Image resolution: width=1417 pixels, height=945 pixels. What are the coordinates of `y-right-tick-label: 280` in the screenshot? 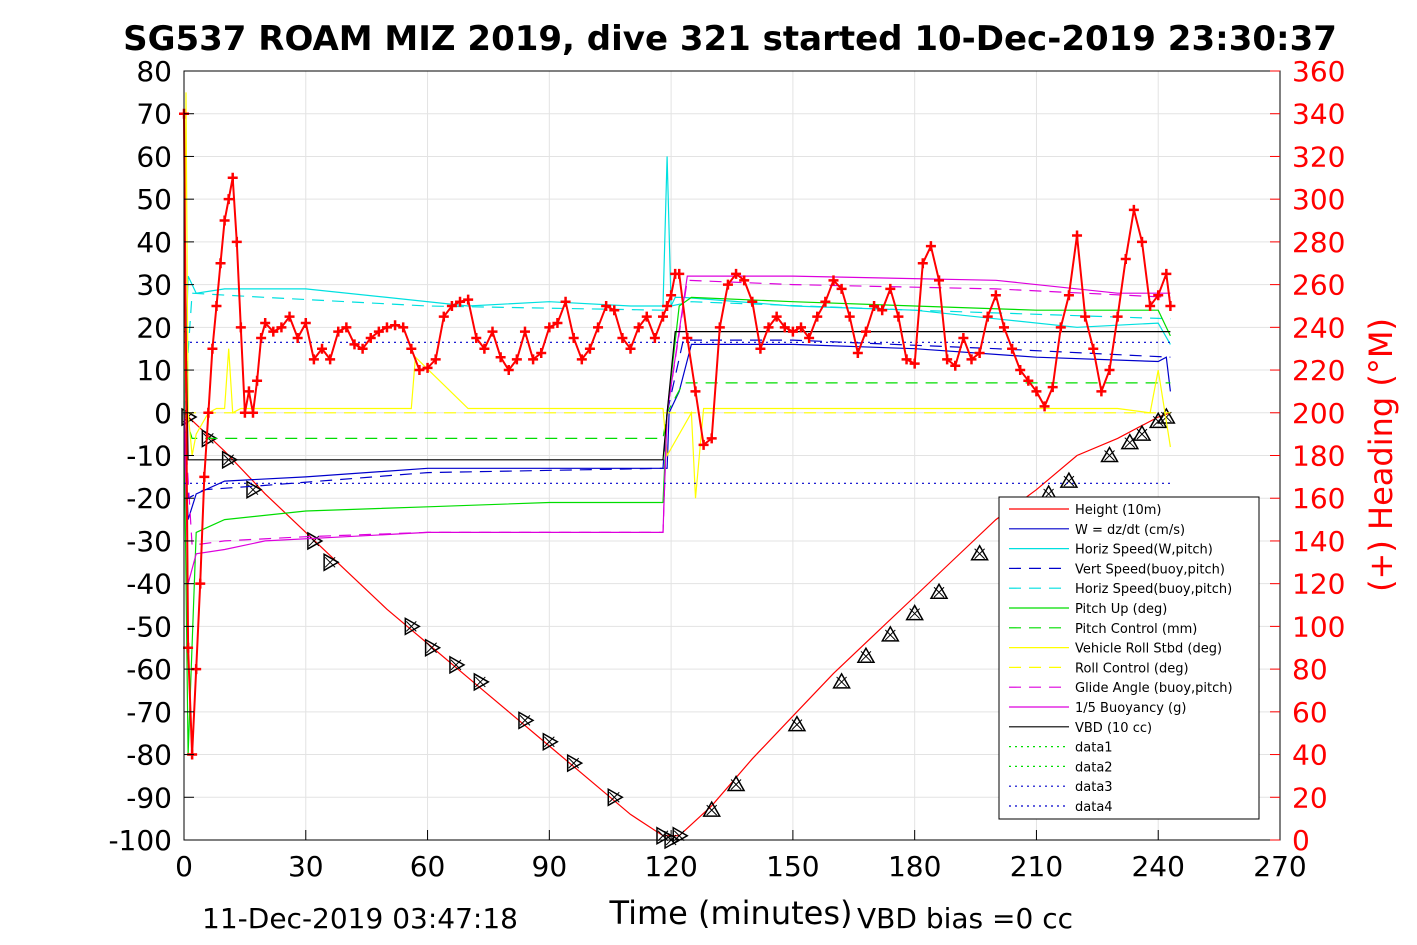 It's located at (1318, 242).